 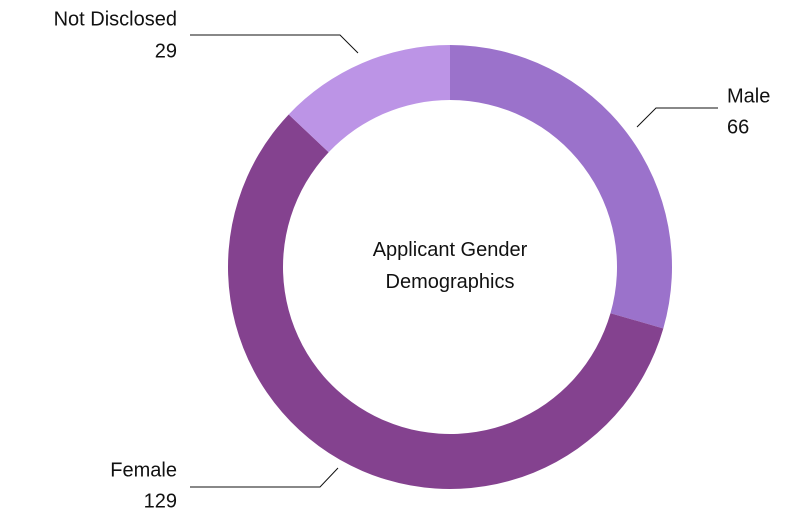 What do you see at coordinates (738, 127) in the screenshot?
I see `slice-value: 66` at bounding box center [738, 127].